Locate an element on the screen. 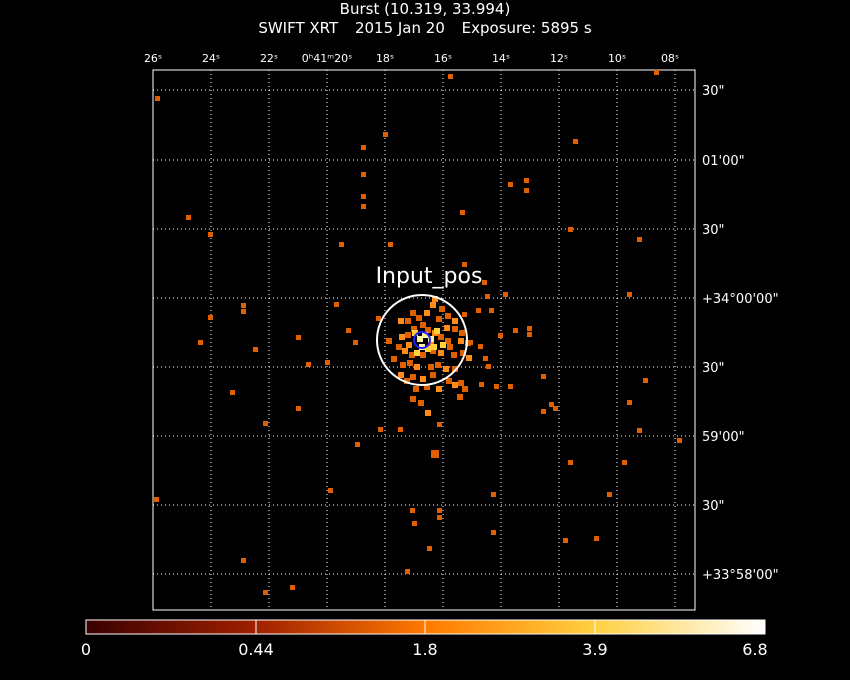 This screenshot has height=680, width=850. colorbar-label-4: 6.8 is located at coordinates (755, 649).